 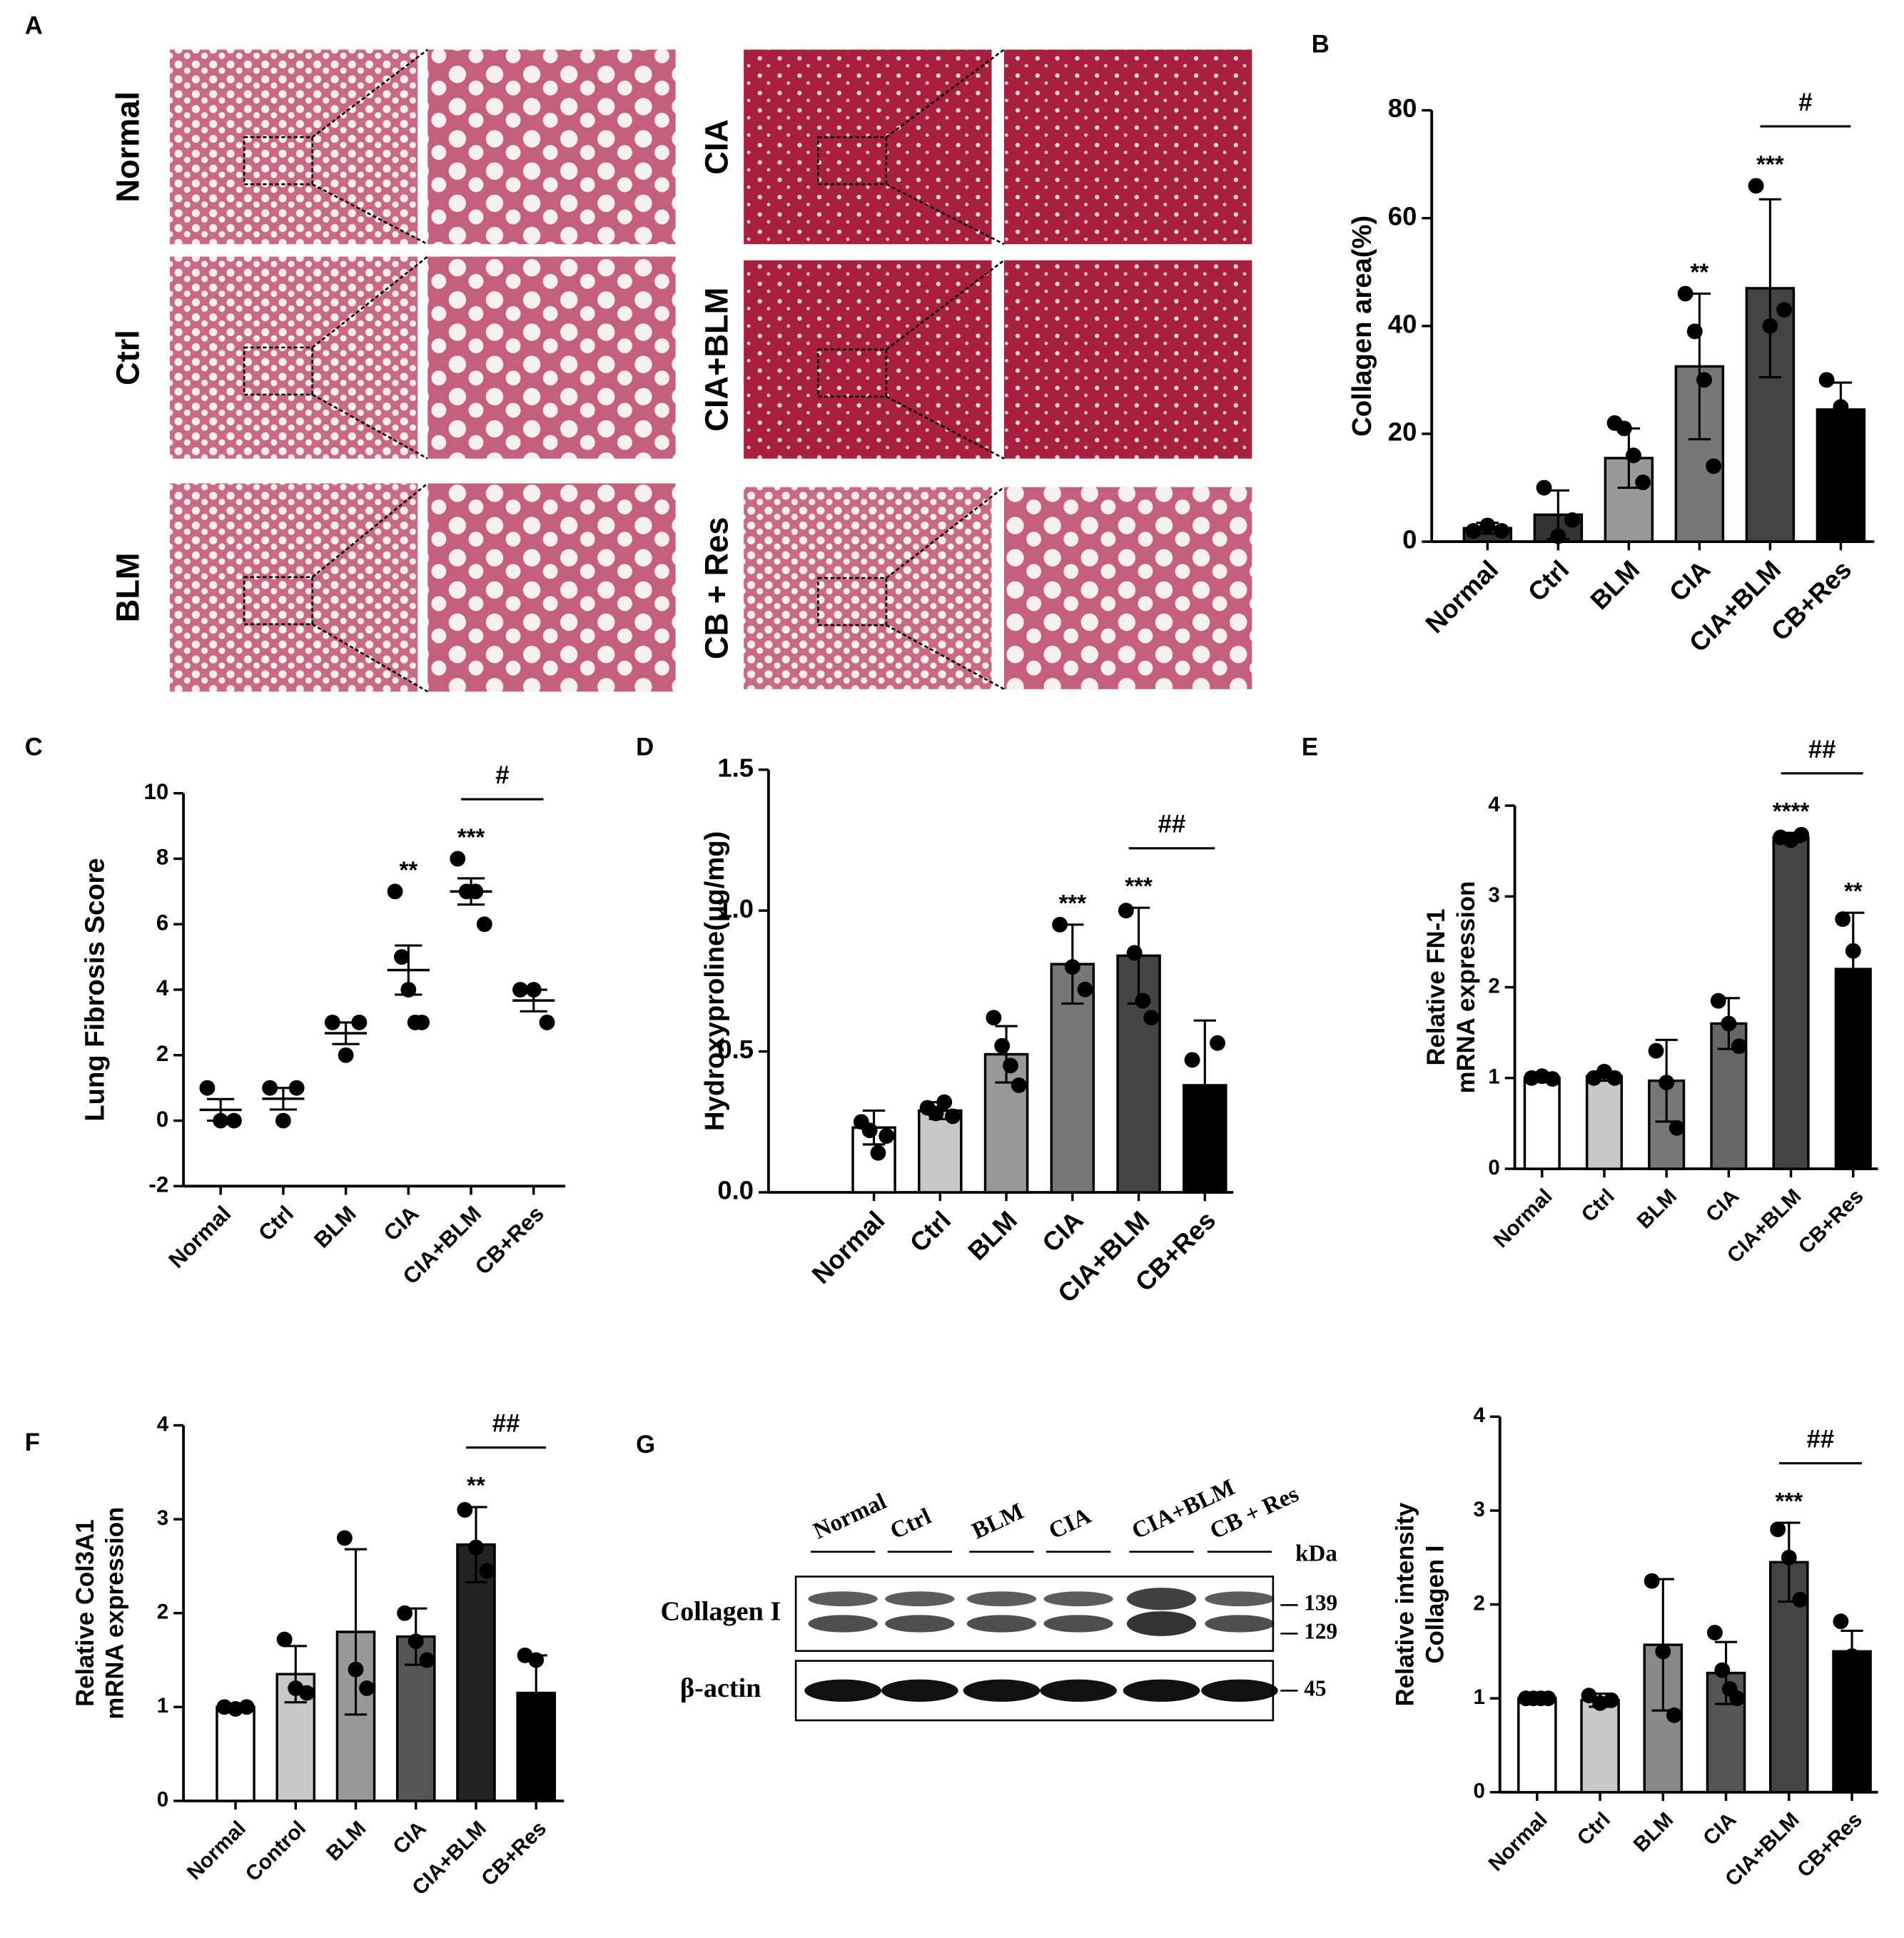 What do you see at coordinates (945, 533) in the screenshot?
I see `zoom-line` at bounding box center [945, 533].